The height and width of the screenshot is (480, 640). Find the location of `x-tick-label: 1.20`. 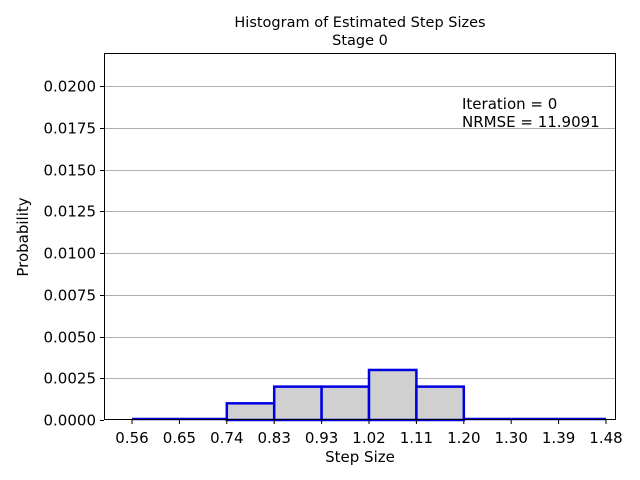

x-tick-label: 1.20 is located at coordinates (463, 438).